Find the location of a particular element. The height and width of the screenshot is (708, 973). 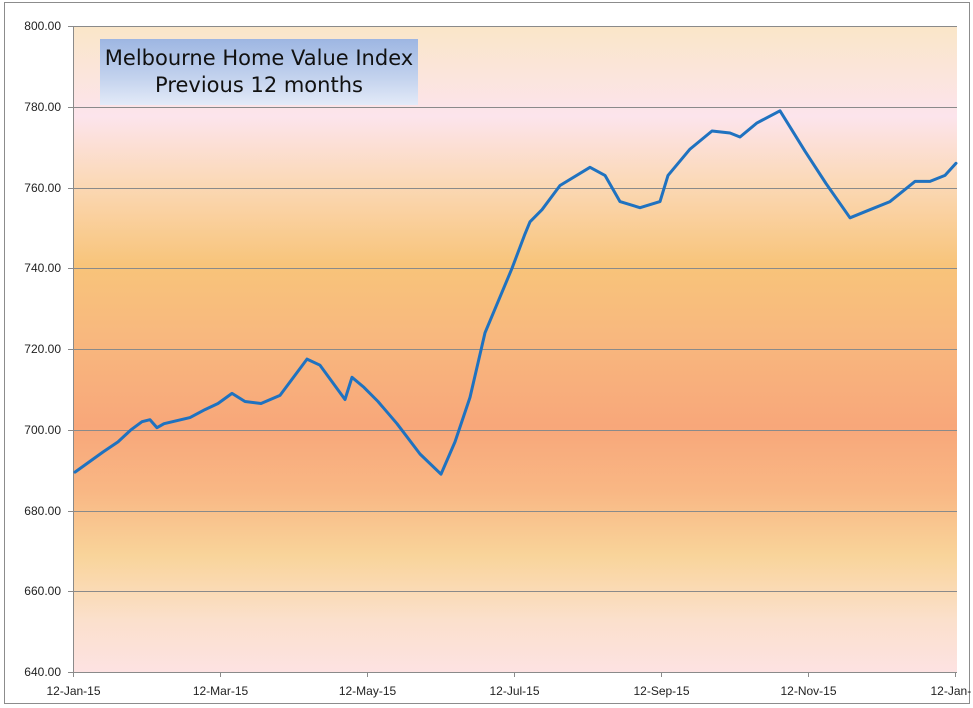

y-tick-label: 640.00 is located at coordinates (42, 671).